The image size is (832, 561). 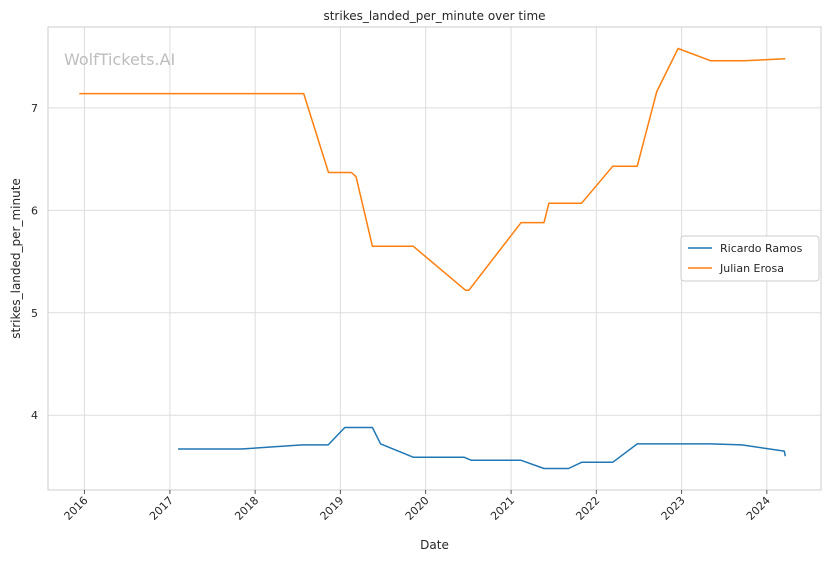 I want to click on x-axis-label: Date, so click(x=434, y=545).